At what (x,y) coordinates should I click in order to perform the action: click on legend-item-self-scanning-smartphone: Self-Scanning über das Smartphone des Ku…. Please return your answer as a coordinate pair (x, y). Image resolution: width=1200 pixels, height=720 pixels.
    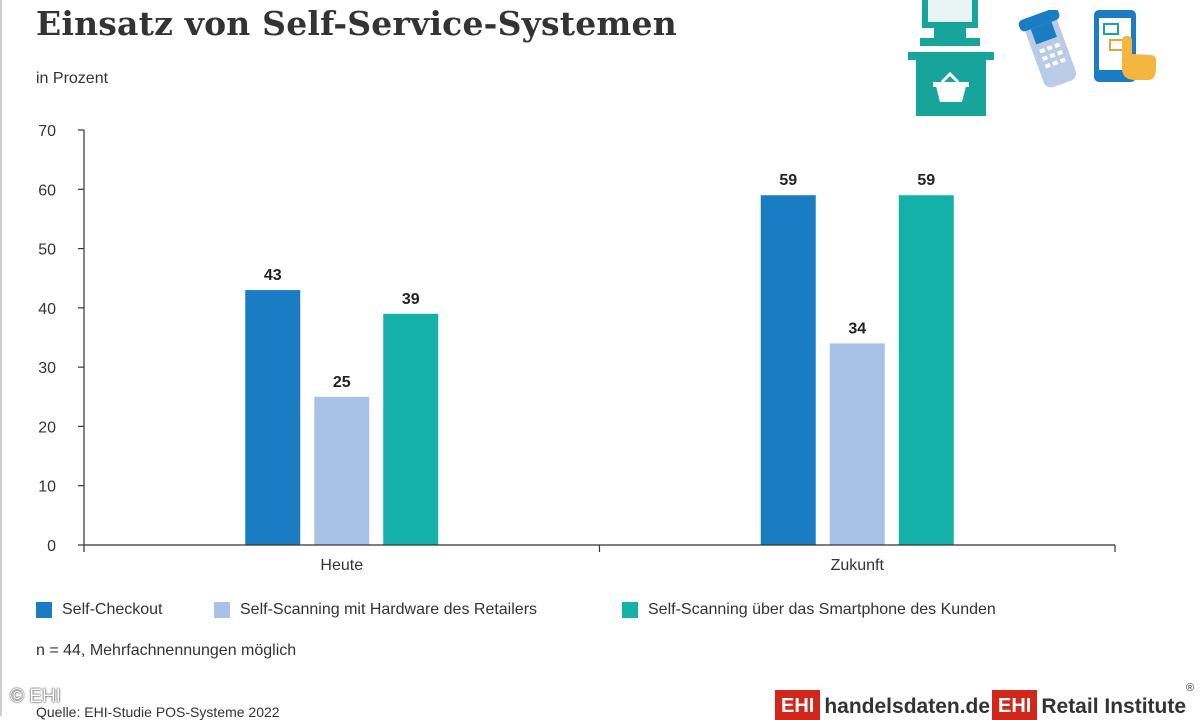
    Looking at the image, I should click on (809, 610).